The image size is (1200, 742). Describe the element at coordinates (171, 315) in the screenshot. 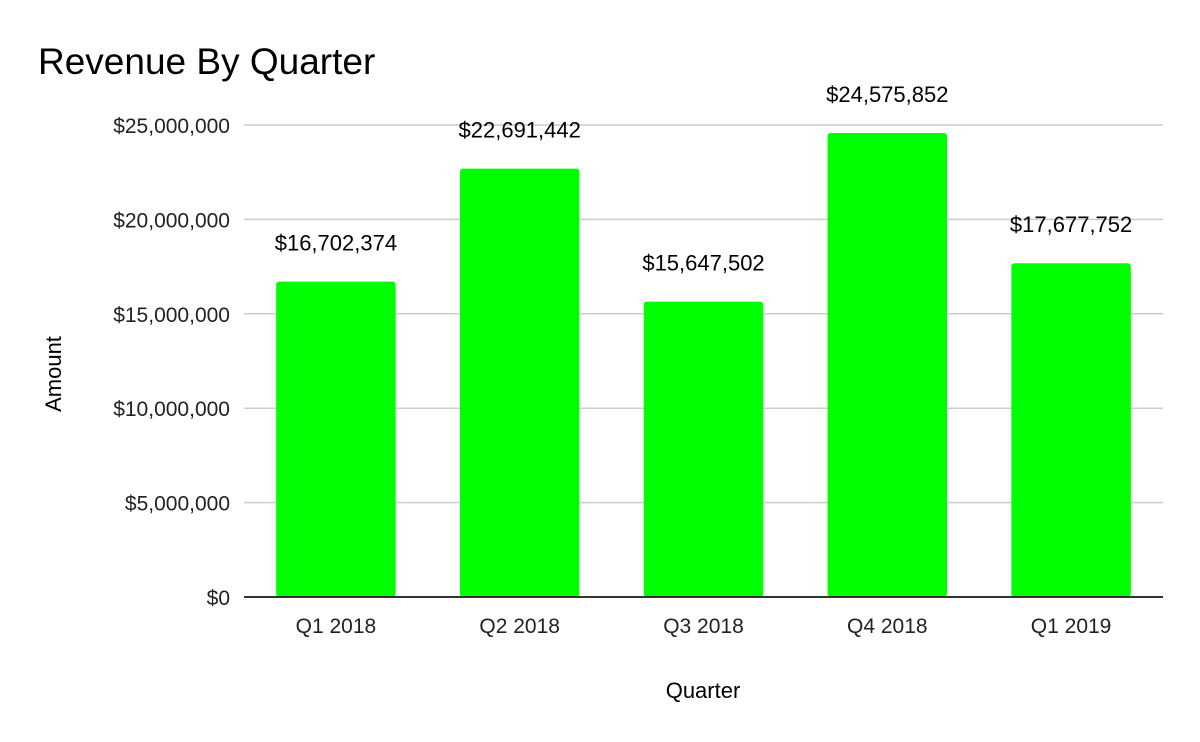

I see `y-tick-label: $15,000,000` at that location.